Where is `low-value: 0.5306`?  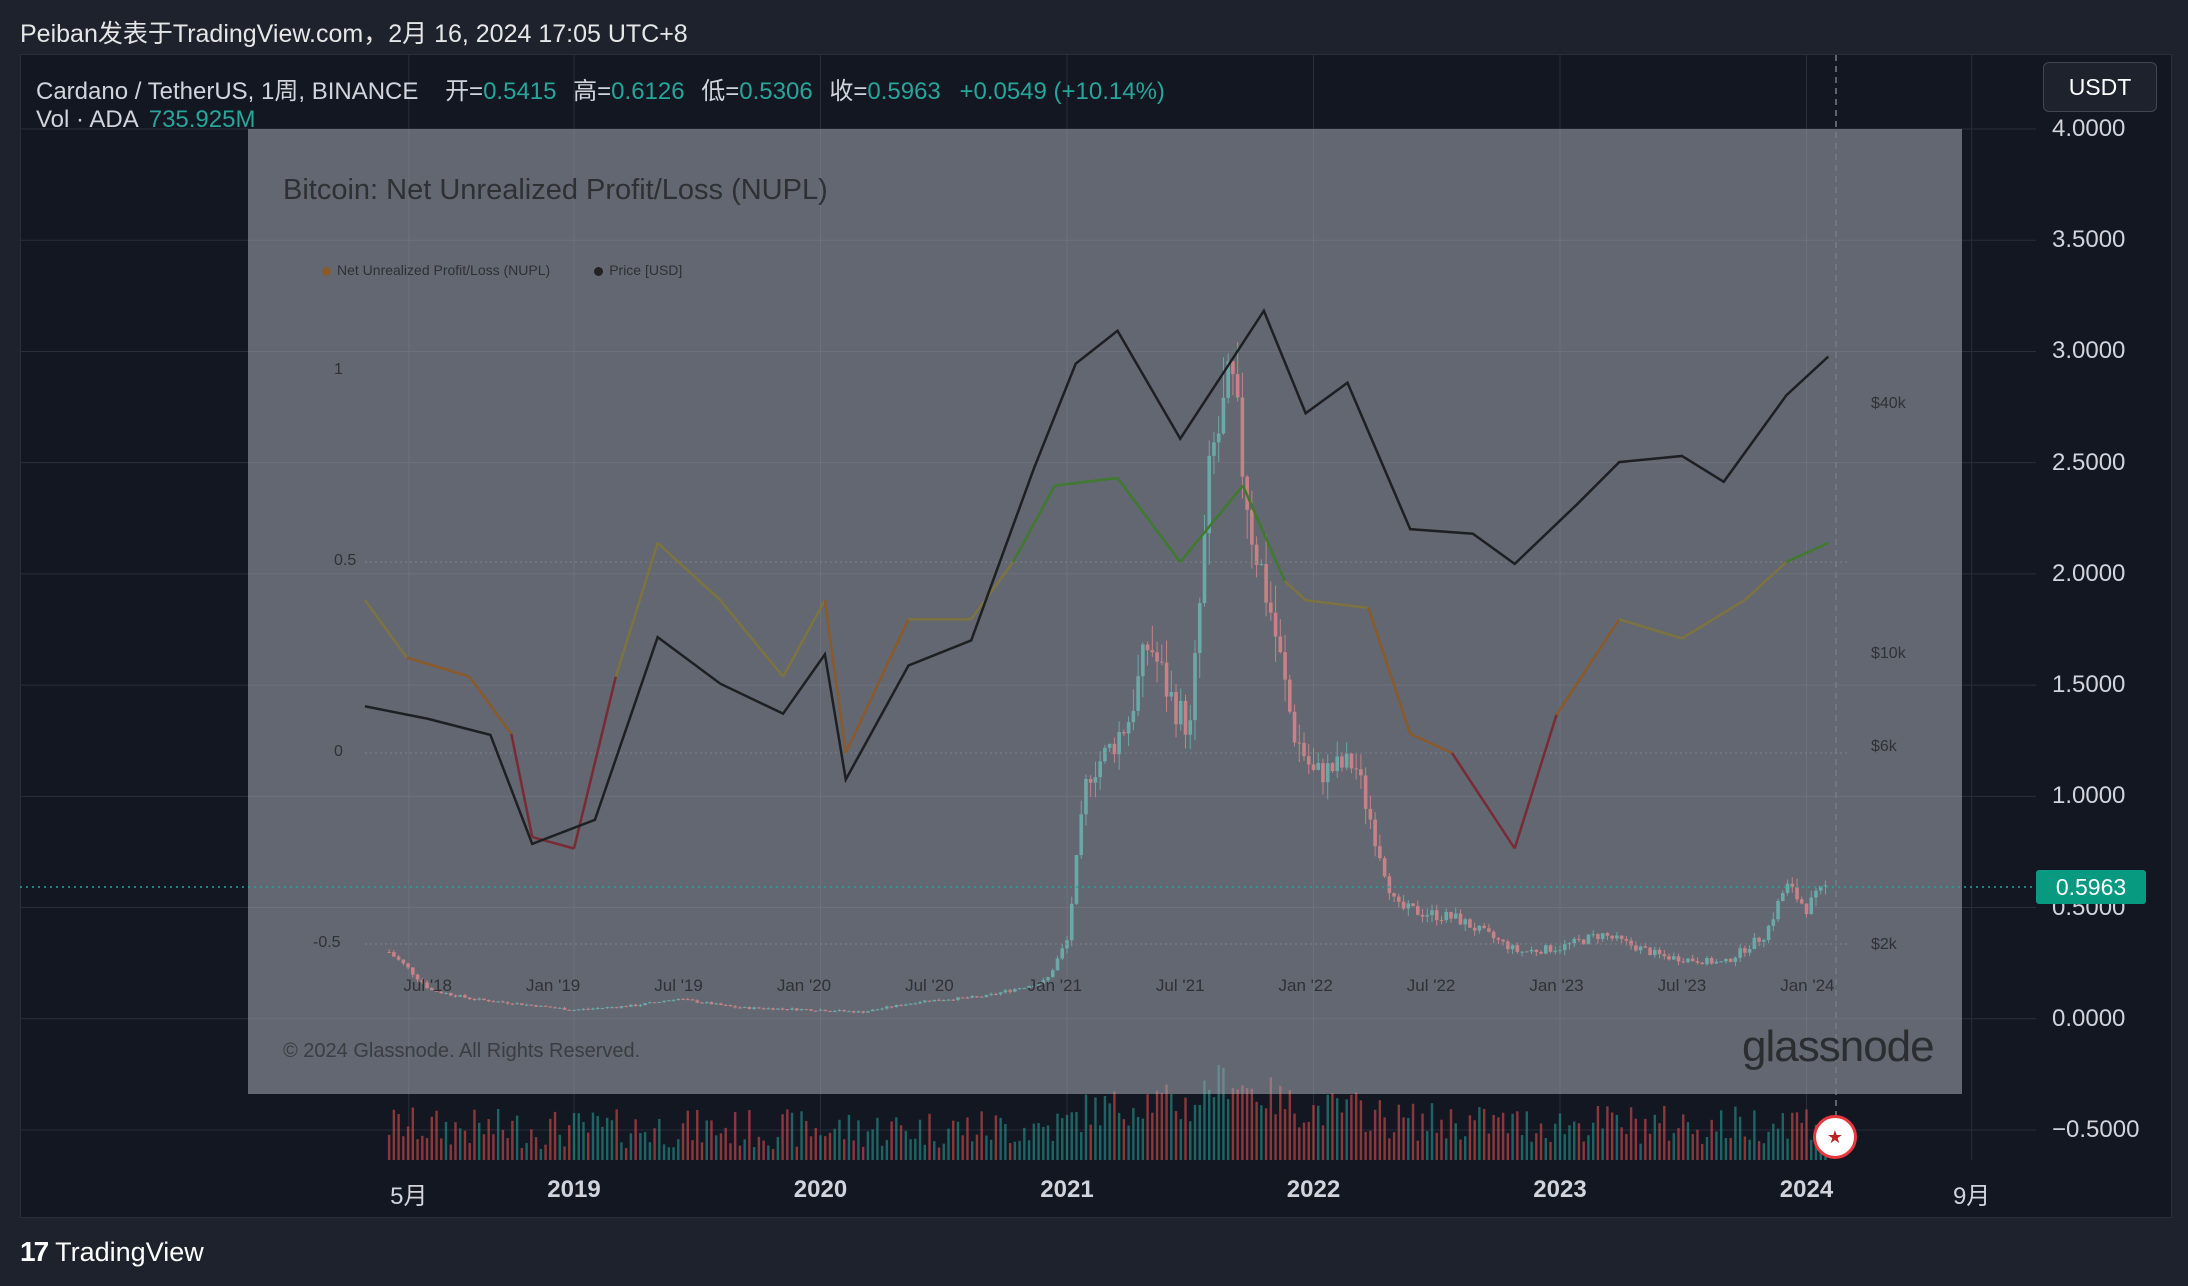 low-value: 0.5306 is located at coordinates (776, 91).